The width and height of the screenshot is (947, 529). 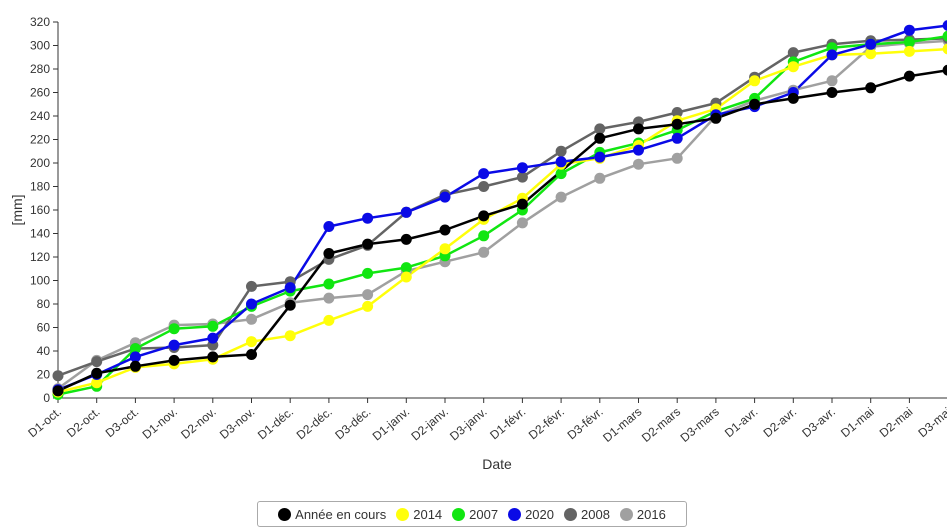 What do you see at coordinates (44, 304) in the screenshot?
I see `y-tick-label: 80` at bounding box center [44, 304].